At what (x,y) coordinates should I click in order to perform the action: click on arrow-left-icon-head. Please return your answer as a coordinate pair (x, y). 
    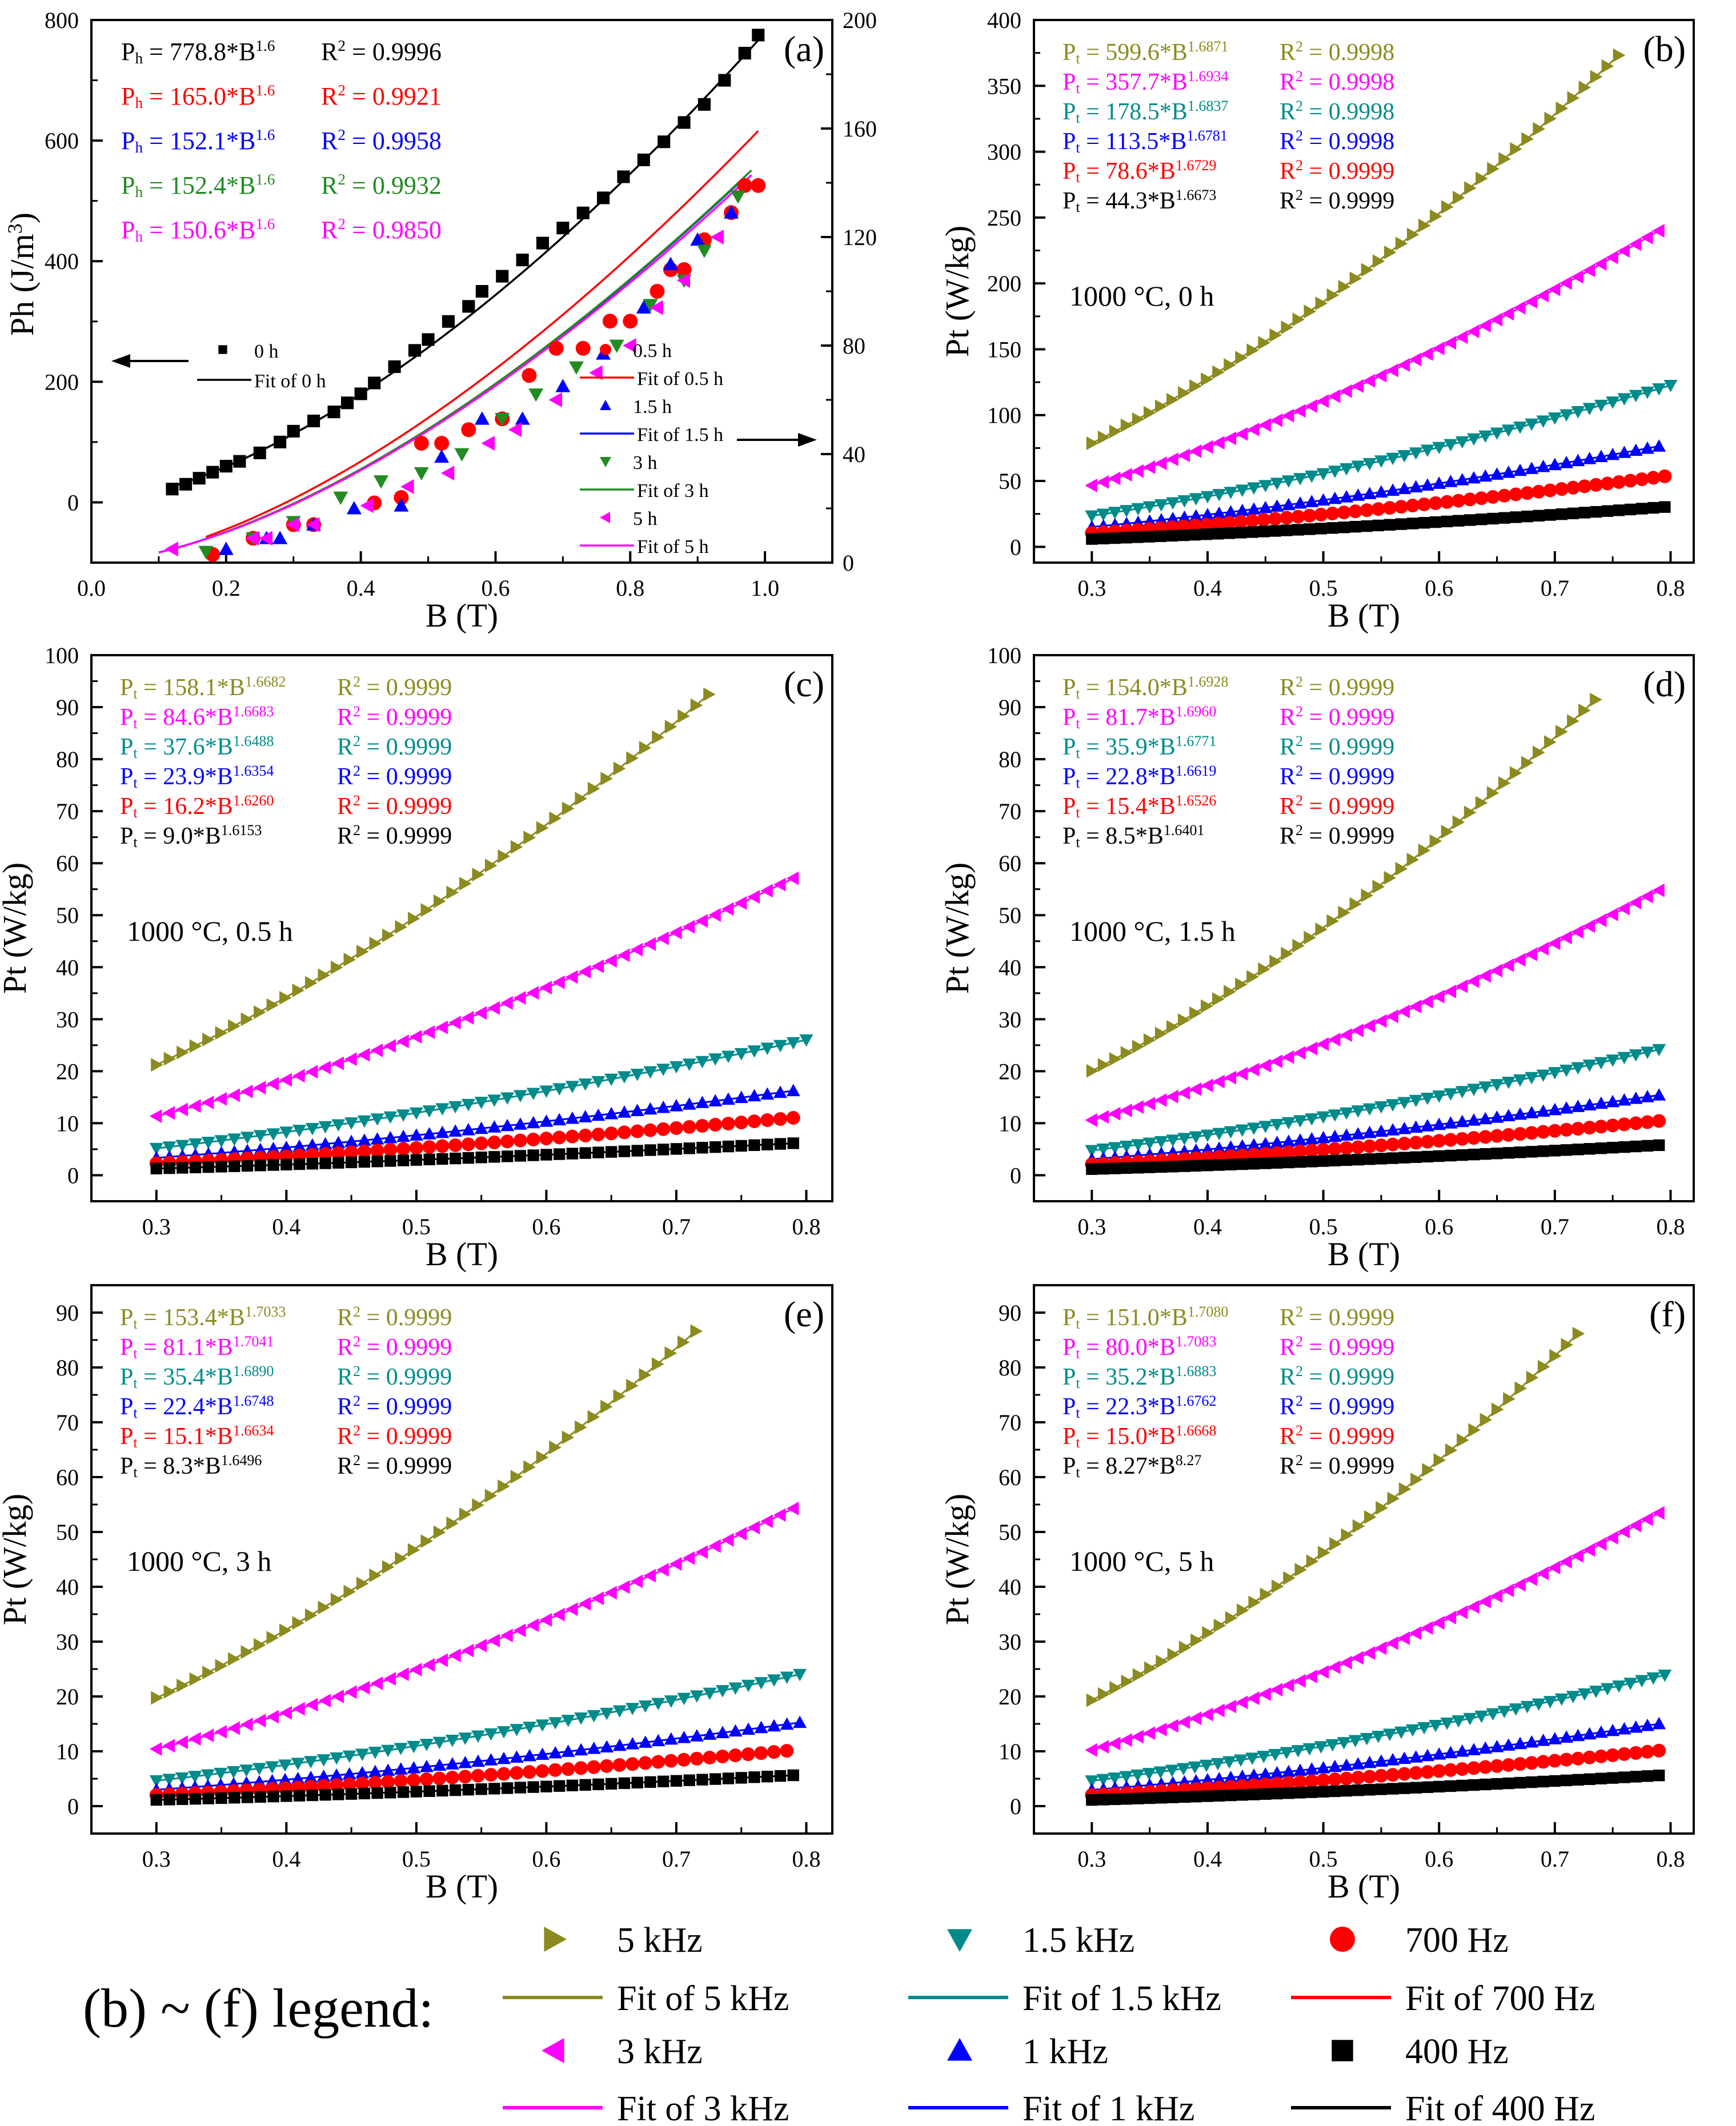
    Looking at the image, I should click on (120, 361).